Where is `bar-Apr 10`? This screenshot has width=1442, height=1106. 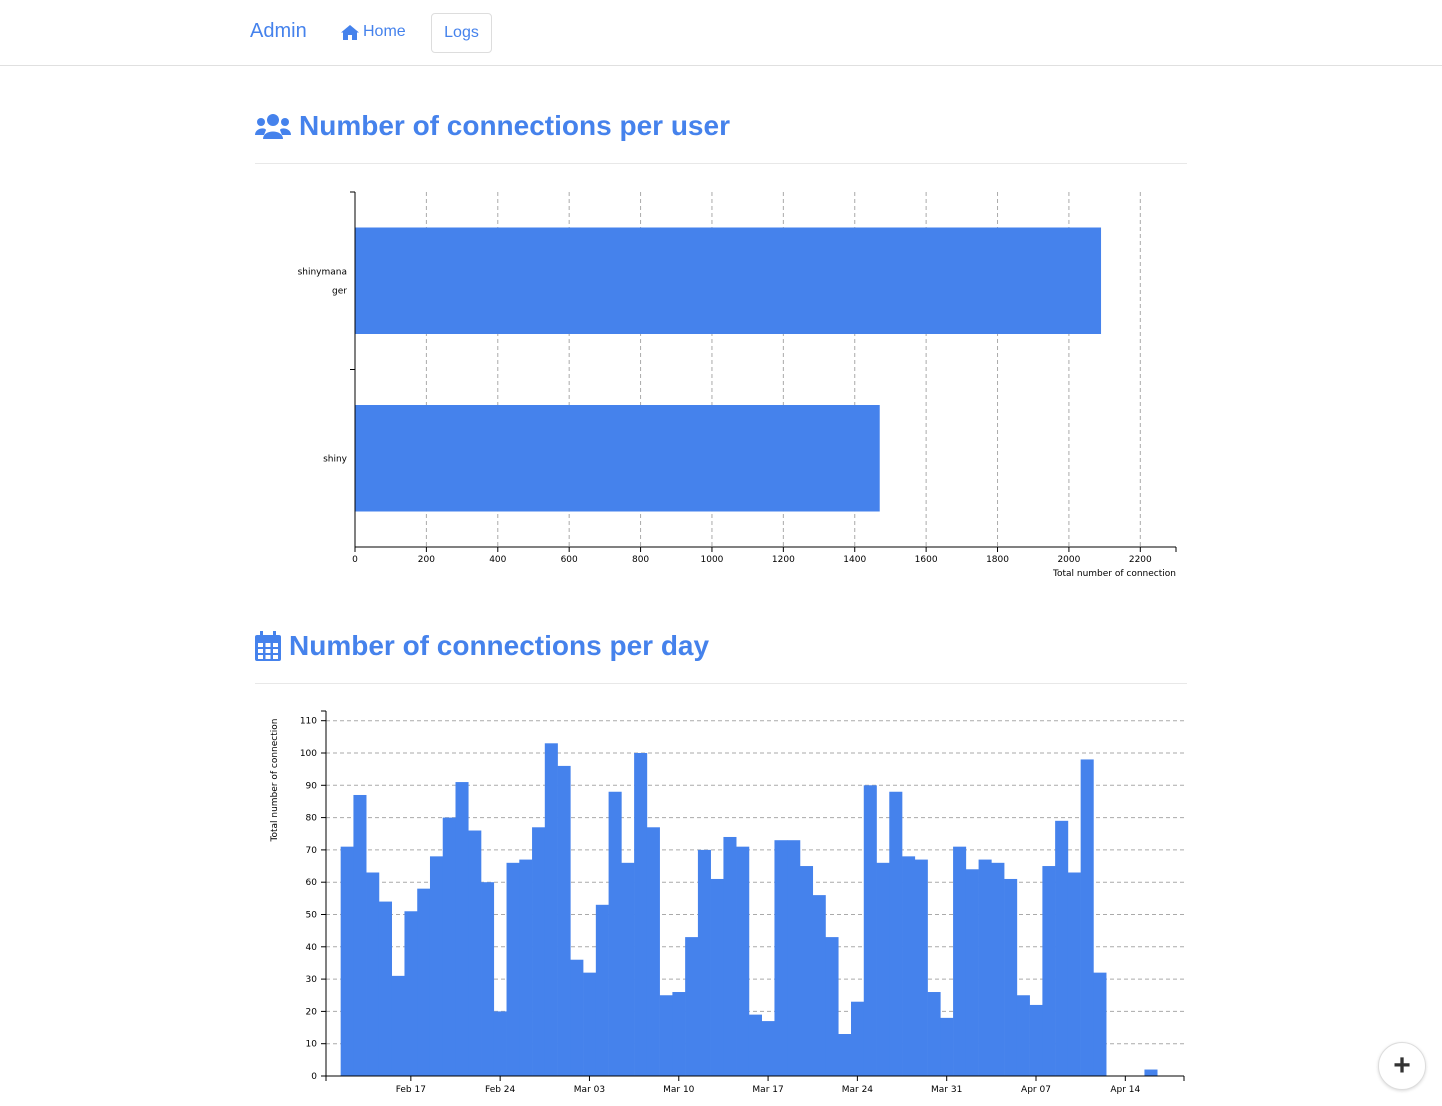 bar-Apr 10 is located at coordinates (1074, 974).